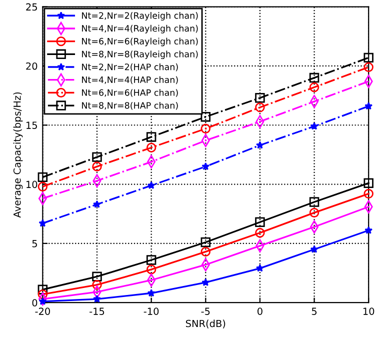 This screenshot has height=340, width=388. What do you see at coordinates (130, 80) in the screenshot?
I see `legend-label: Nt=4,Nr=4(HAP chan)` at bounding box center [130, 80].